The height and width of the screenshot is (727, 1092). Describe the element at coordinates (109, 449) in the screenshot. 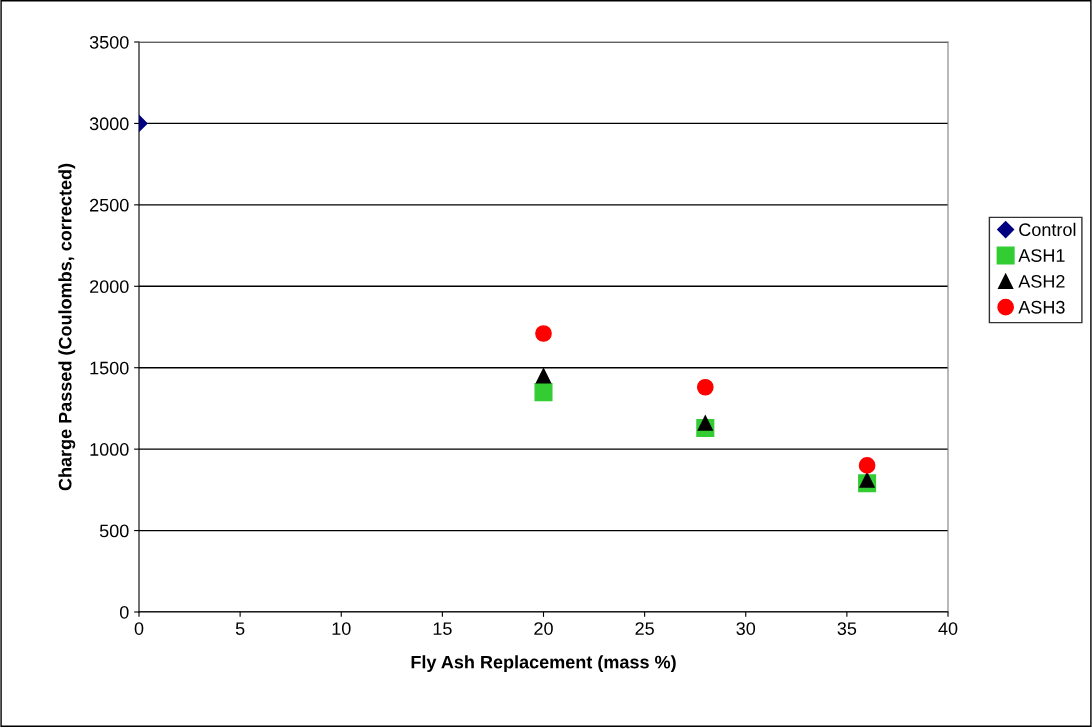

I see `y-tick-label: 1000` at that location.